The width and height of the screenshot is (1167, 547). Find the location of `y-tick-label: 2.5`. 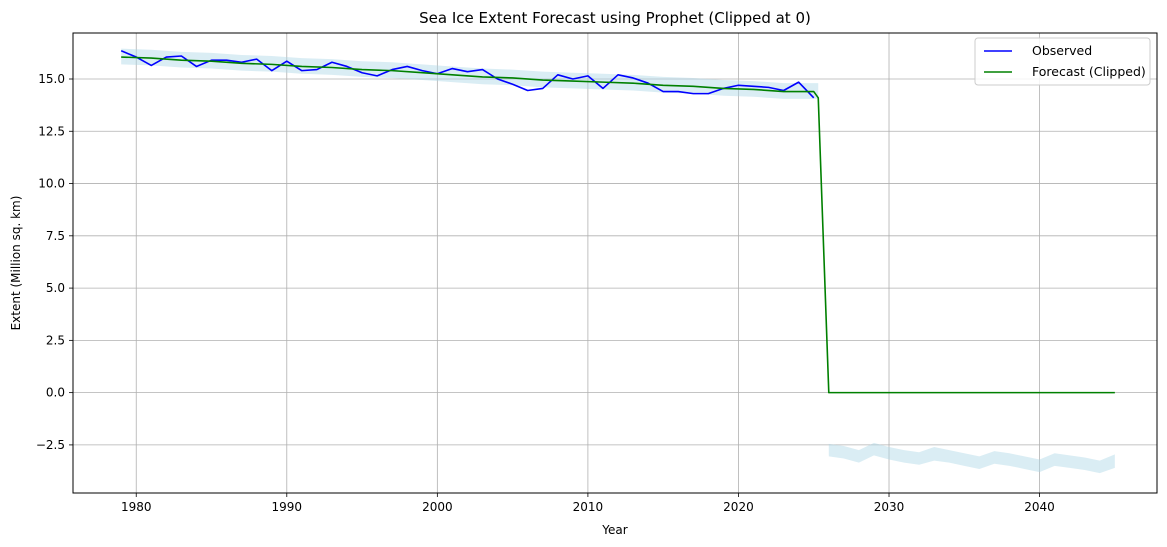

y-tick-label: 2.5 is located at coordinates (55, 340).